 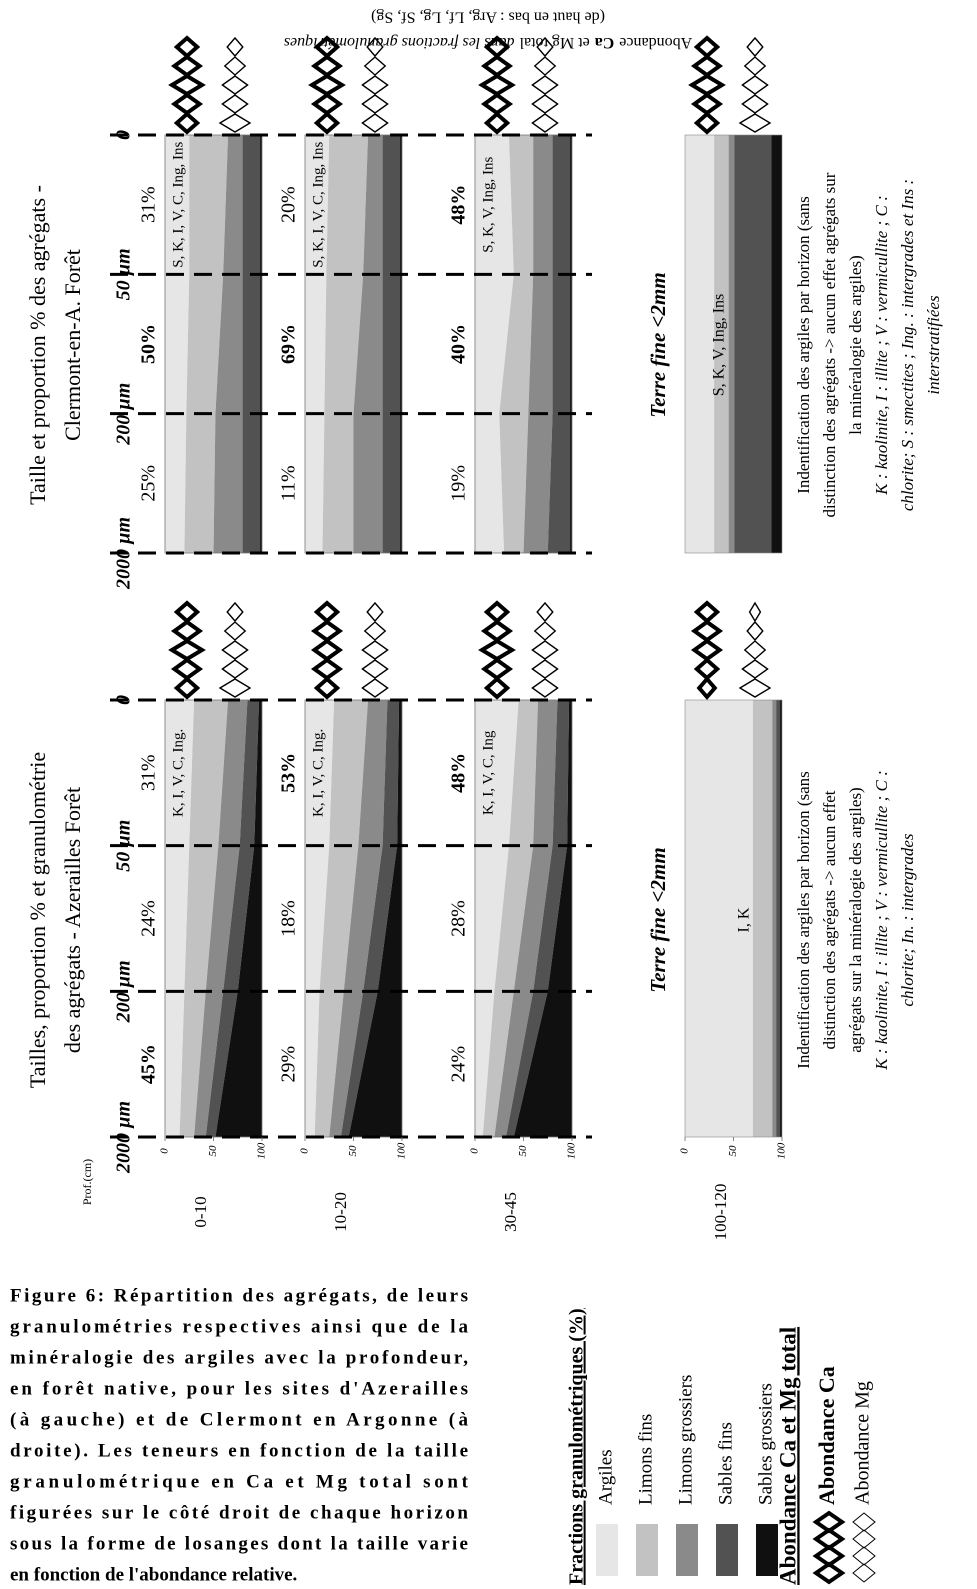 I want to click on depth-label: 0-10, so click(x=200, y=1211).